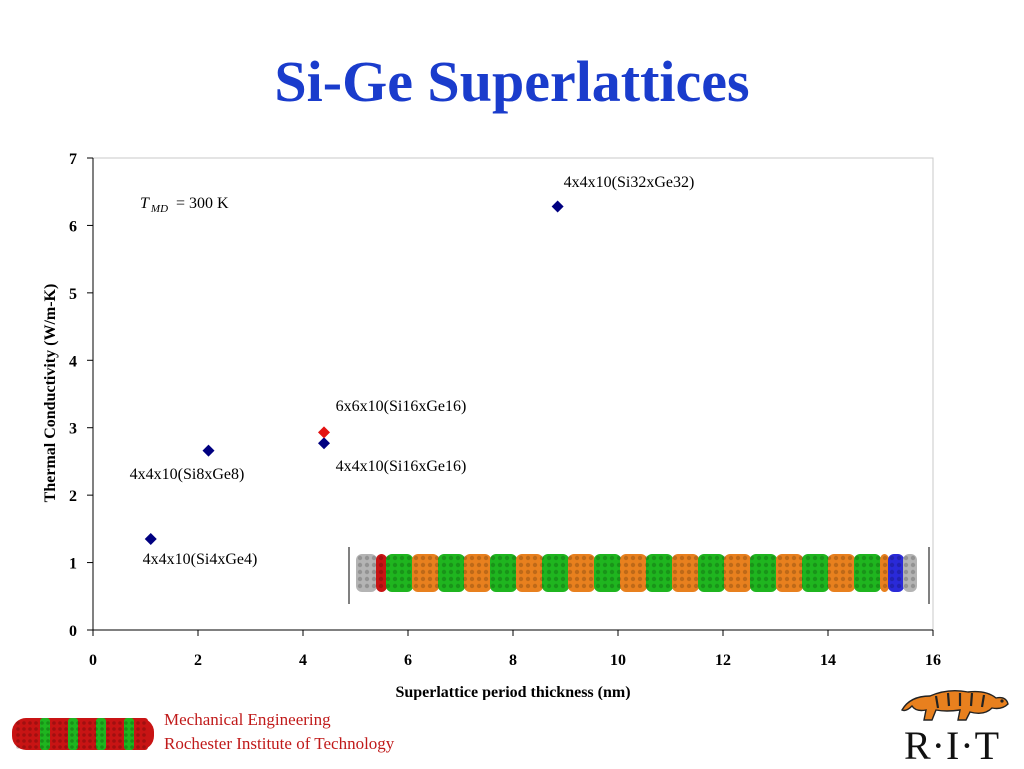 This screenshot has width=1024, height=769. I want to click on x-tick-label: 0, so click(93, 660).